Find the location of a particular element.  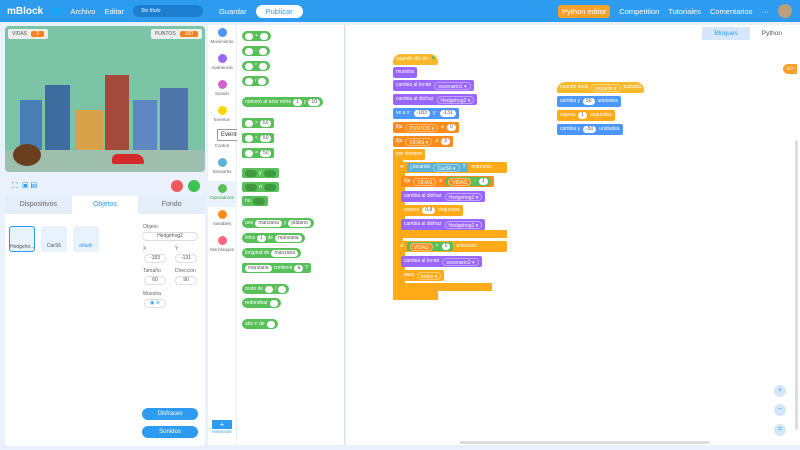

if-touching-block: si ¿tocando CarS6 ▾? entonces is located at coordinates (452, 167).